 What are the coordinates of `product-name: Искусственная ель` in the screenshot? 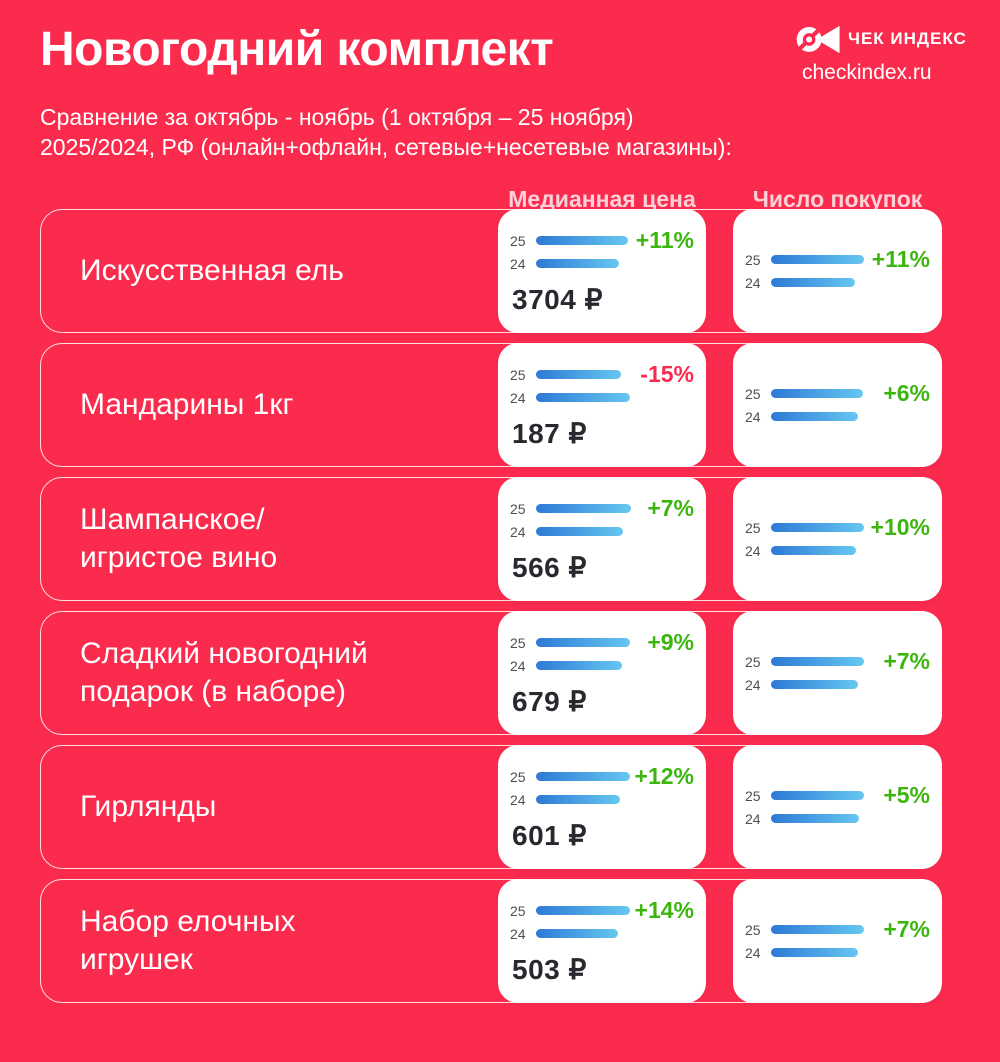 It's located at (212, 270).